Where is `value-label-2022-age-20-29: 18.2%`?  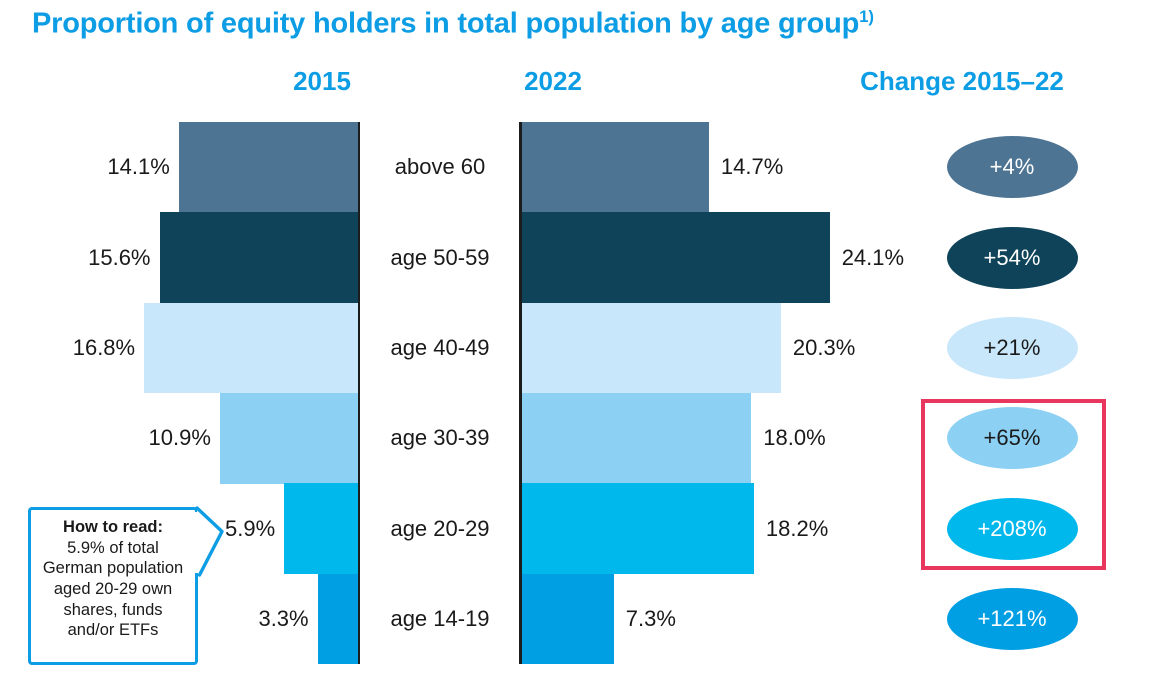
value-label-2022-age-20-29: 18.2% is located at coordinates (797, 528).